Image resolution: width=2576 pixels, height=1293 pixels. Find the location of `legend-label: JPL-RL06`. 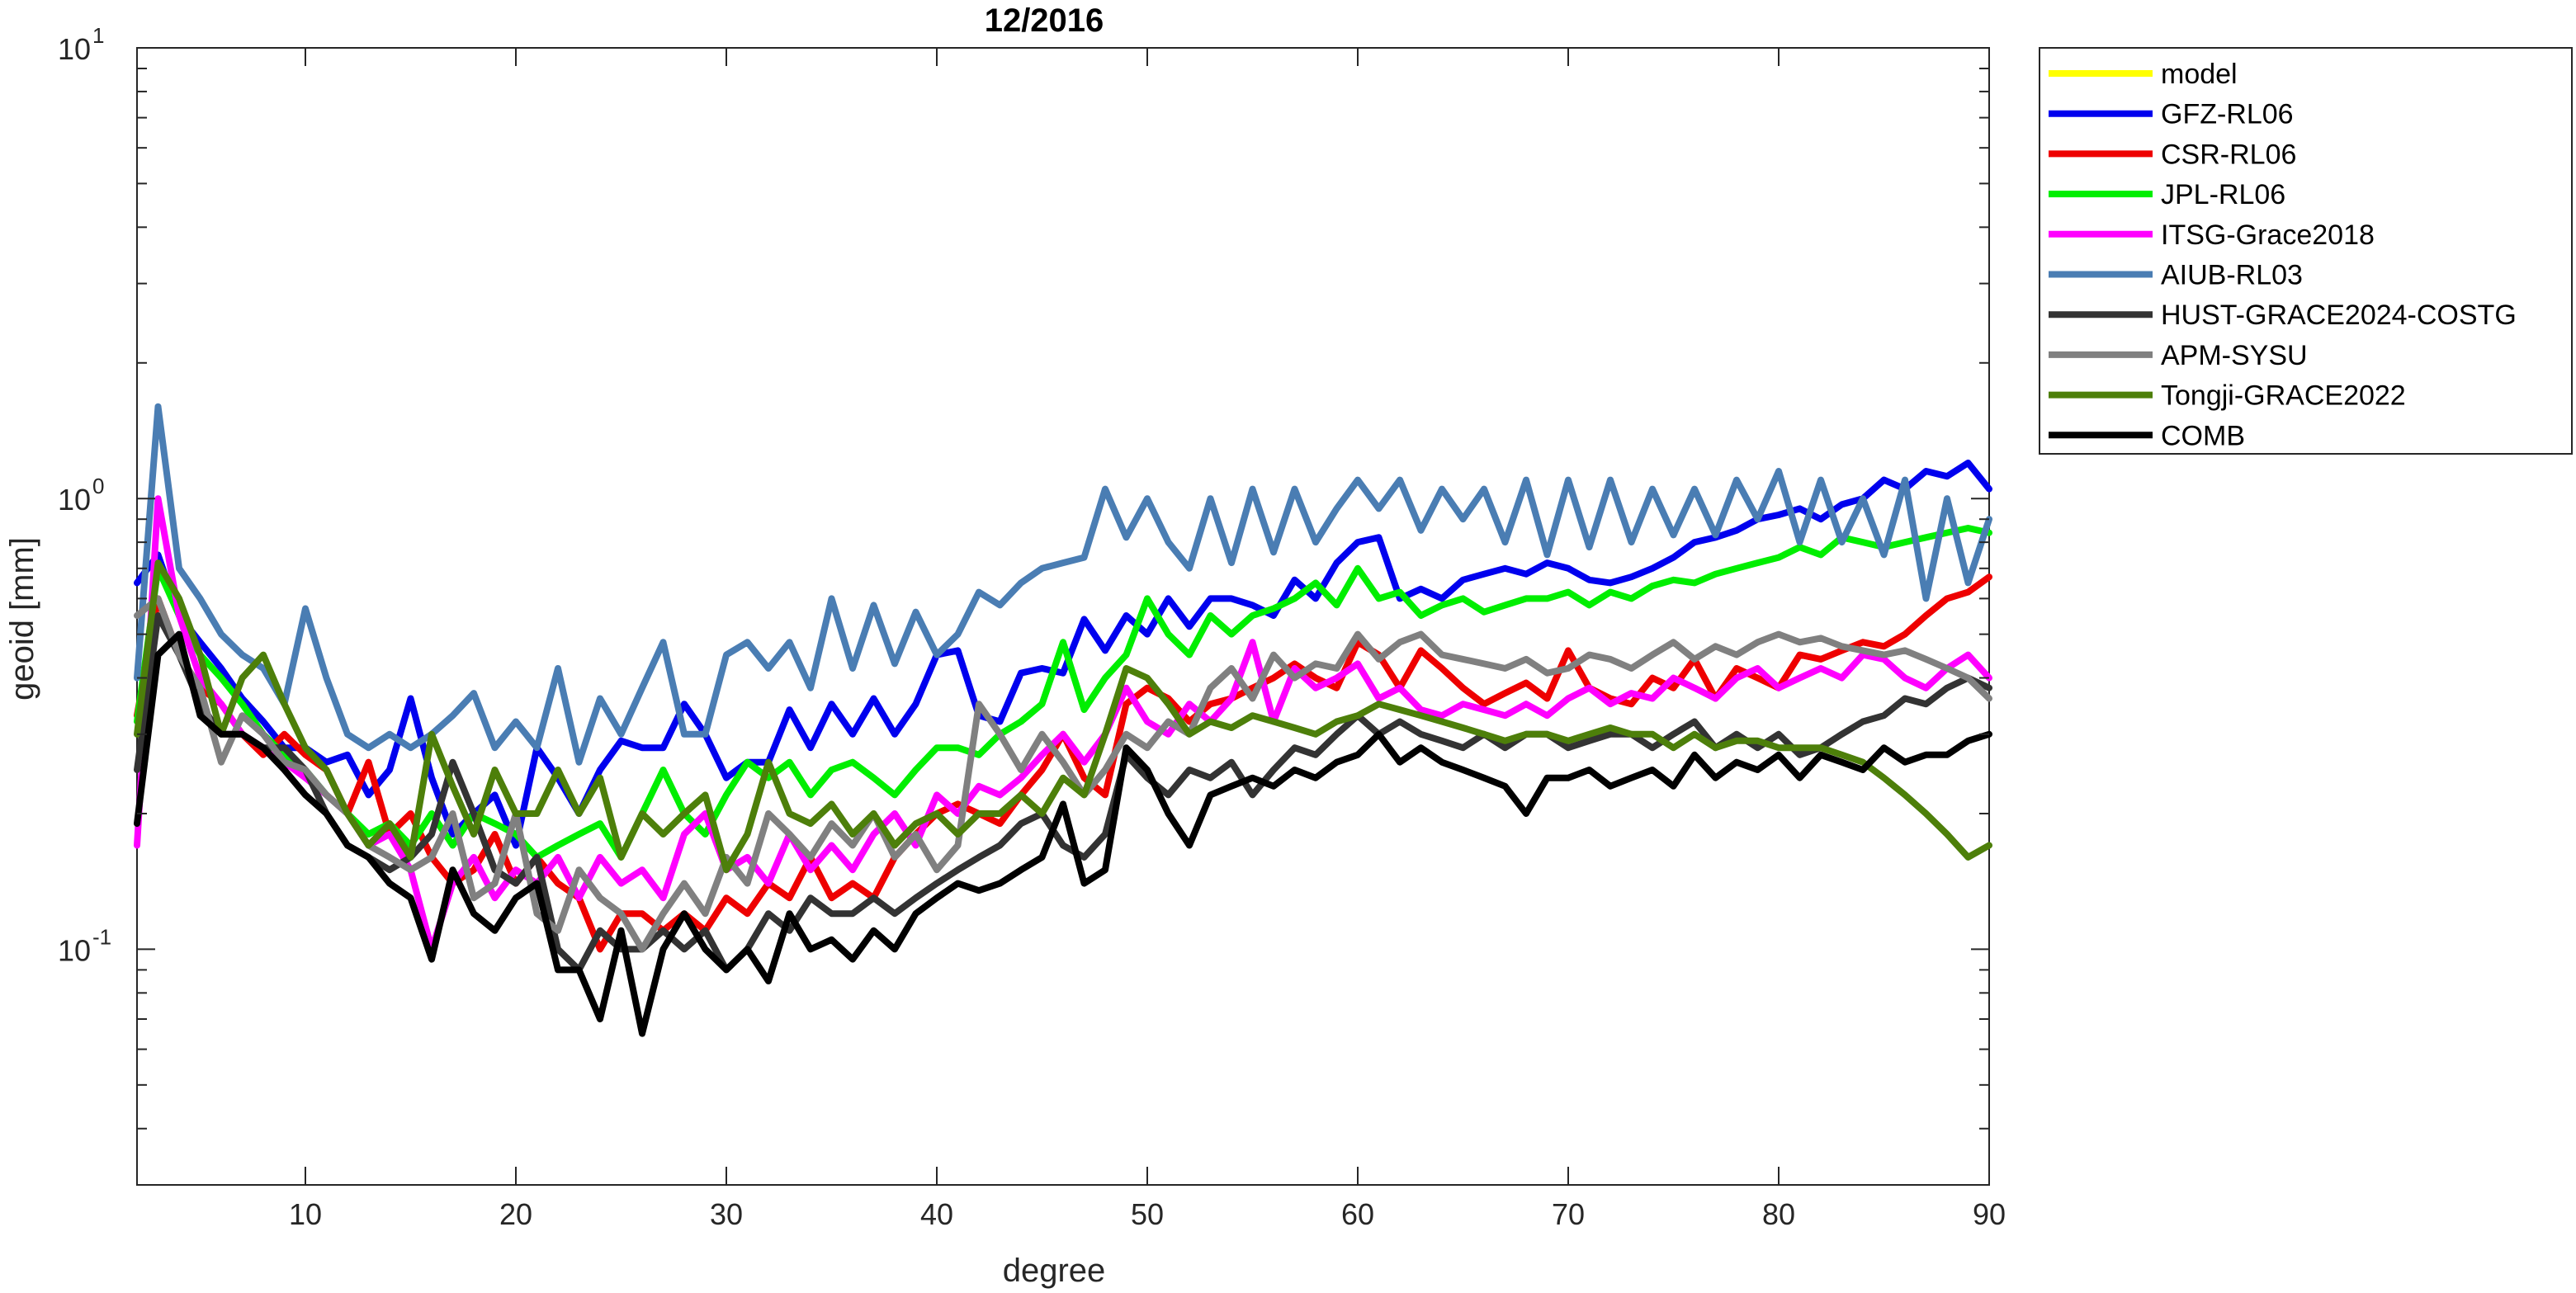

legend-label: JPL-RL06 is located at coordinates (2223, 195).